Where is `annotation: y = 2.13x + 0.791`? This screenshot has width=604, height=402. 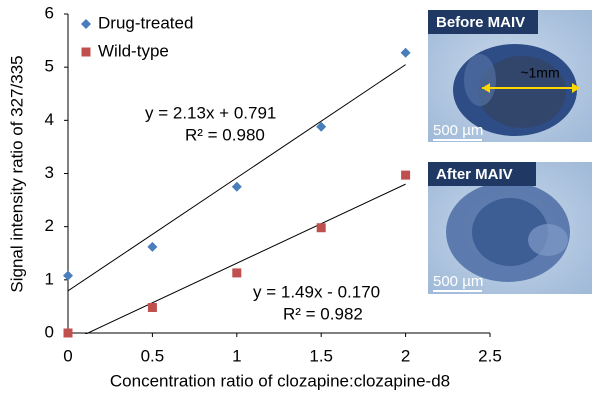
annotation: y = 2.13x + 0.791 is located at coordinates (210, 112).